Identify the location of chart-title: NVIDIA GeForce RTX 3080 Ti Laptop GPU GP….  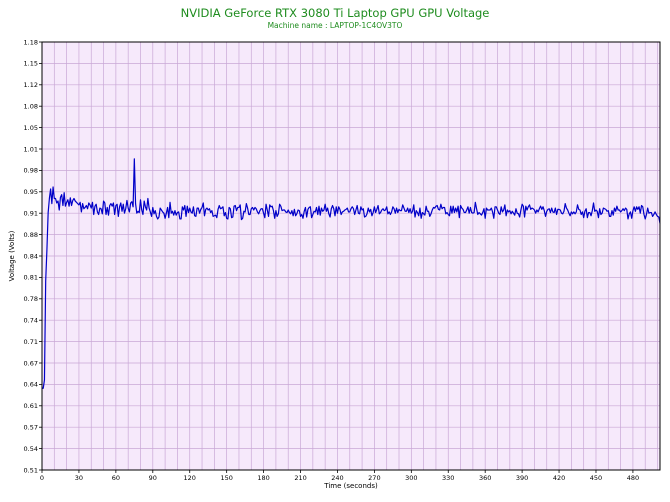
(335, 13).